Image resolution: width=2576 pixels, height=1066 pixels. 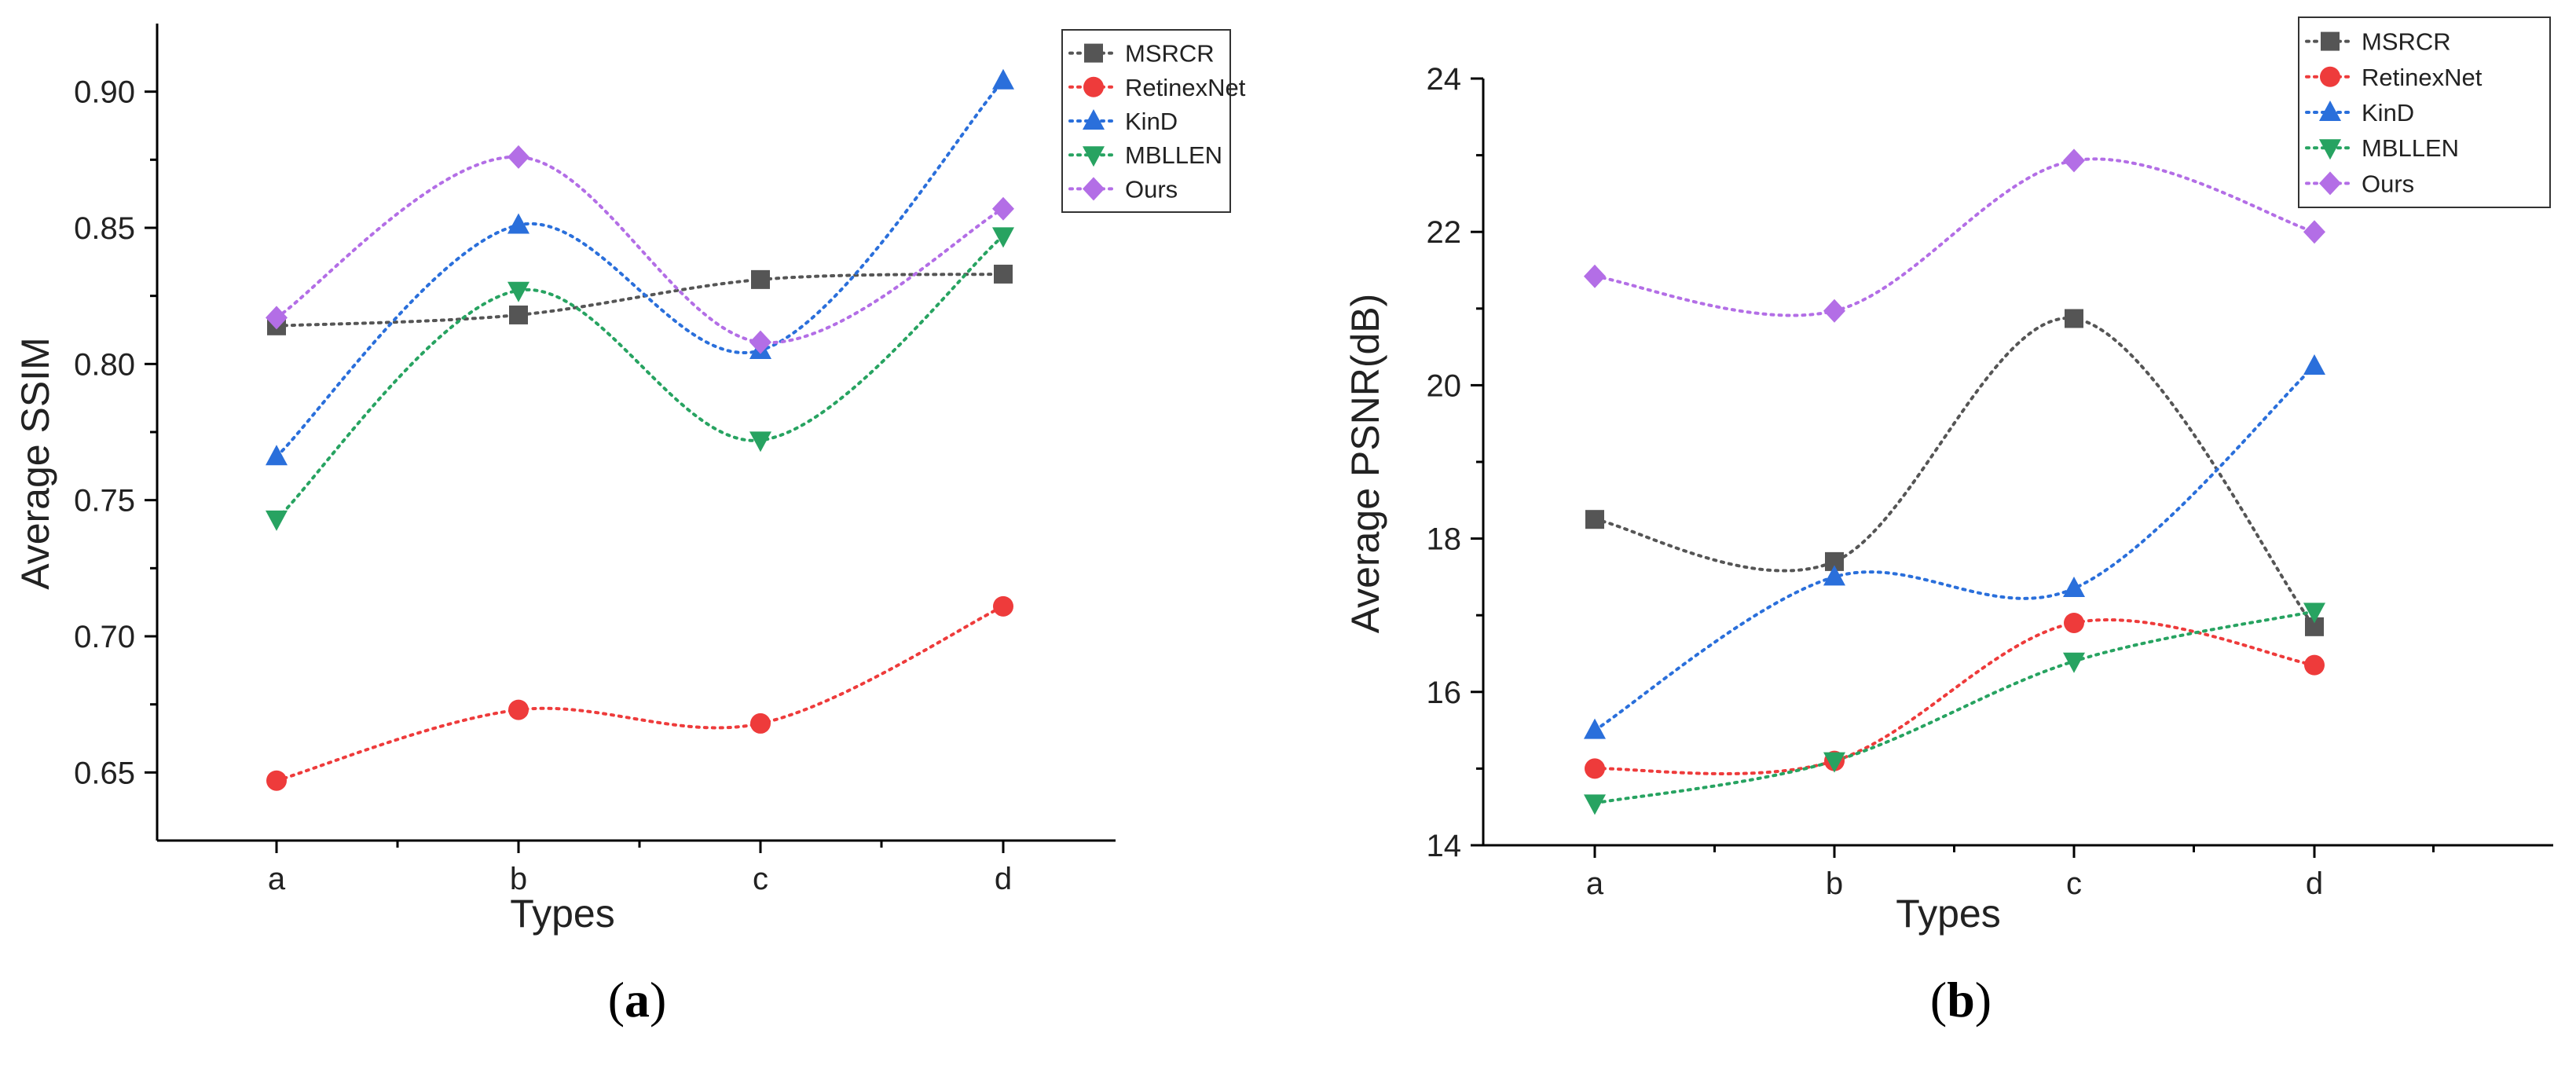 I want to click on y-tick-label: 22, so click(x=1444, y=233).